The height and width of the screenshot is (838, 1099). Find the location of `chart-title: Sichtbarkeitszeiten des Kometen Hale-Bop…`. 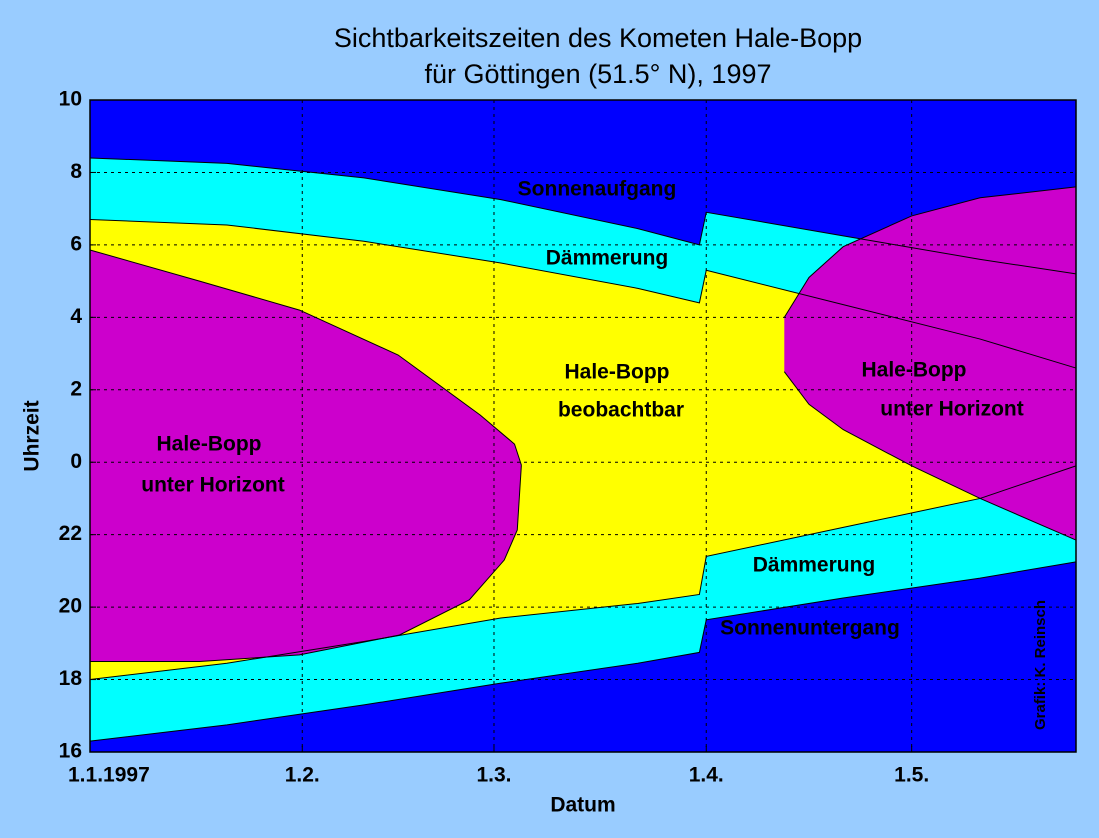

chart-title: Sichtbarkeitszeiten des Kometen Hale-Bop… is located at coordinates (598, 38).